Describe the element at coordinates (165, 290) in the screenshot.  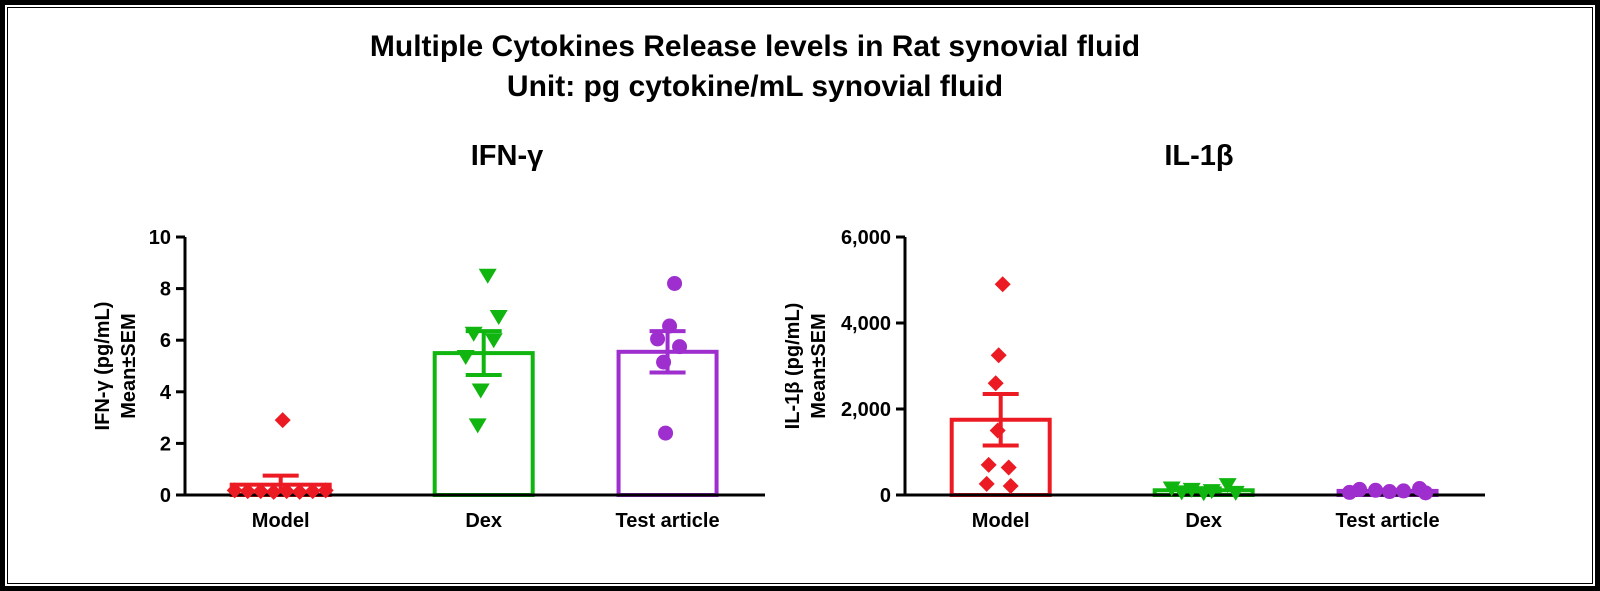
I see `y-tick-label: 8` at that location.